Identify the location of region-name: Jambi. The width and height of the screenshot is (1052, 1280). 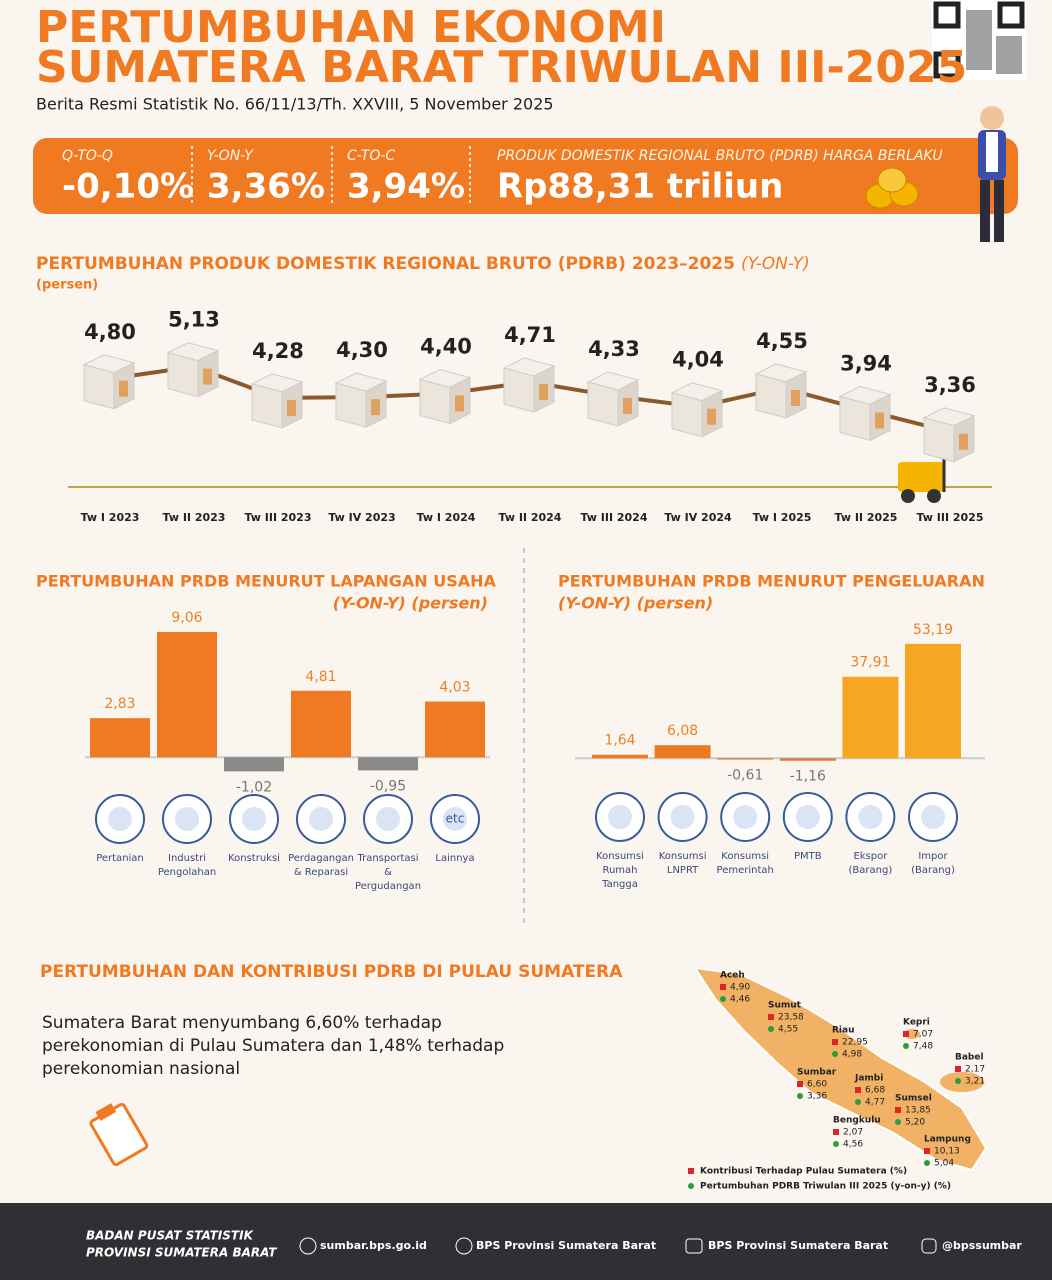
(868, 1079).